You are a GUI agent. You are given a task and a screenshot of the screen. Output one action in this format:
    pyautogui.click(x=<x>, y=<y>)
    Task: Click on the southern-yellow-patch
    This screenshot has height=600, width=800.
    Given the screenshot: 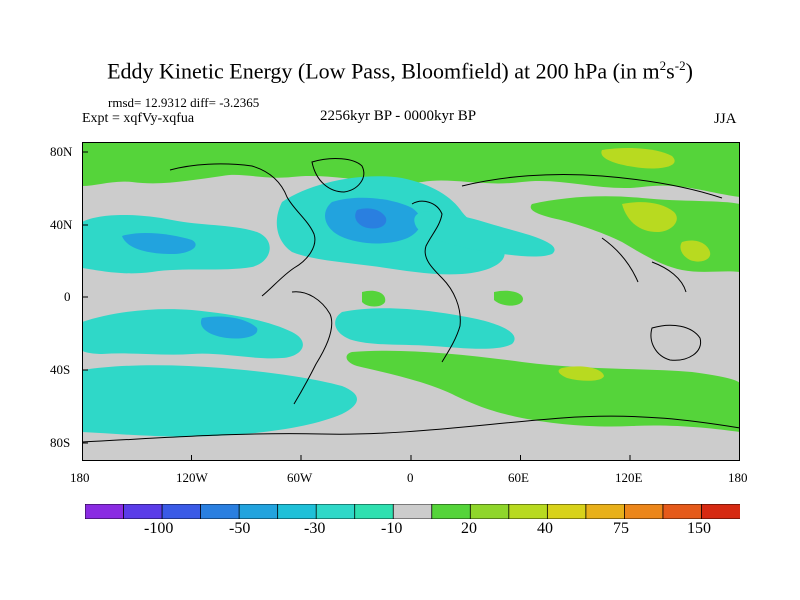 What is the action you would take?
    pyautogui.click(x=581, y=373)
    